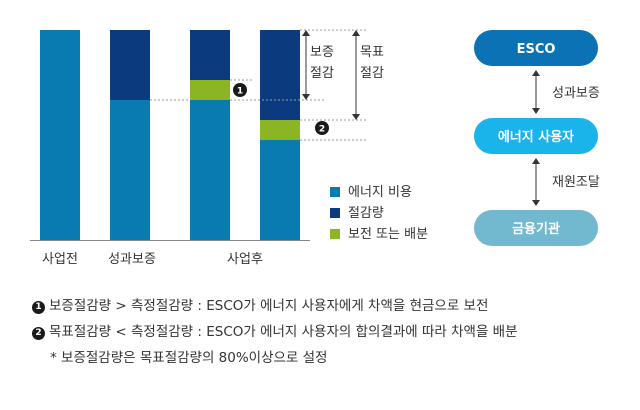 The image size is (640, 410). I want to click on legend: 에너지 비용 절감량 보전 또는 배분, so click(379, 213).